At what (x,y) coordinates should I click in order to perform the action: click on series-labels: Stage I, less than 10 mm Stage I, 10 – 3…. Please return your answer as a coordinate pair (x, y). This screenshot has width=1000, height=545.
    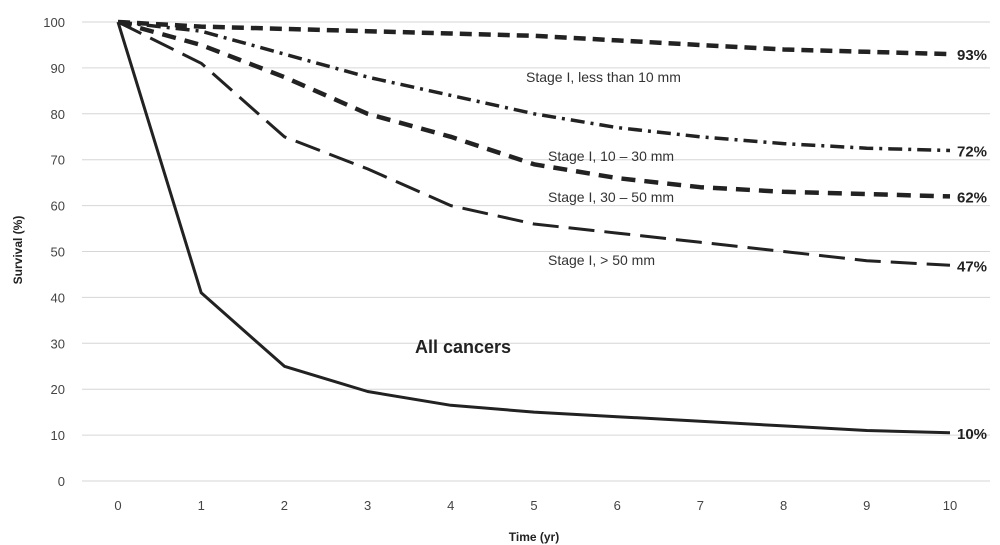
    Looking at the image, I should click on (548, 213).